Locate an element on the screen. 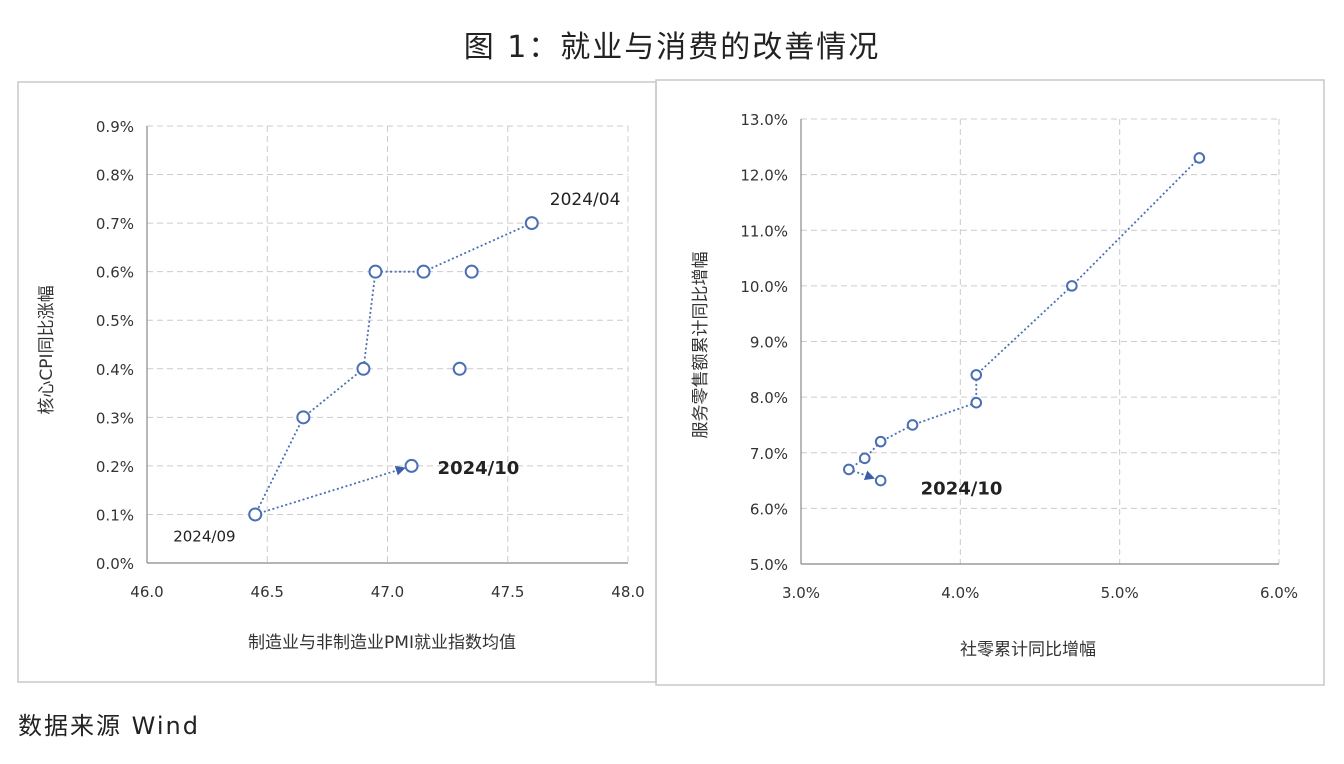  right-x-tick-label: 4.0% is located at coordinates (960, 593).